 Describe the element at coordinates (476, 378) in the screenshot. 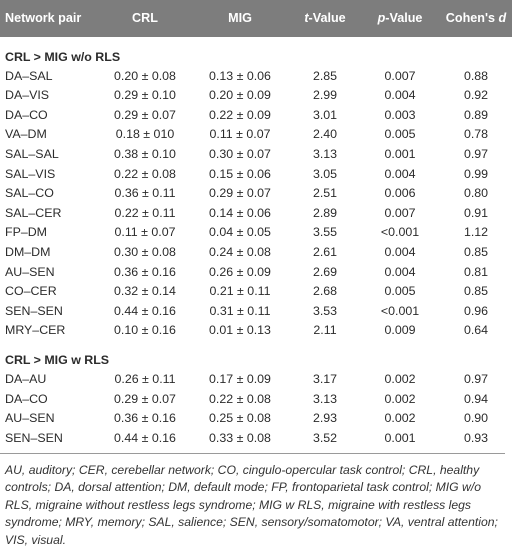

I see `cohens-d-cell: 0.97` at that location.